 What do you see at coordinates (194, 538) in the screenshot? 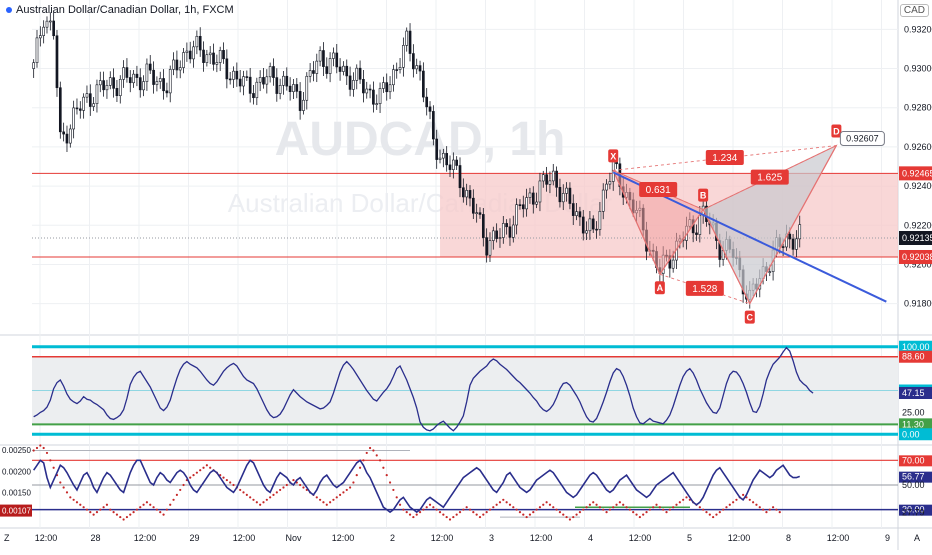
I see `time-axis-label: 29` at bounding box center [194, 538].